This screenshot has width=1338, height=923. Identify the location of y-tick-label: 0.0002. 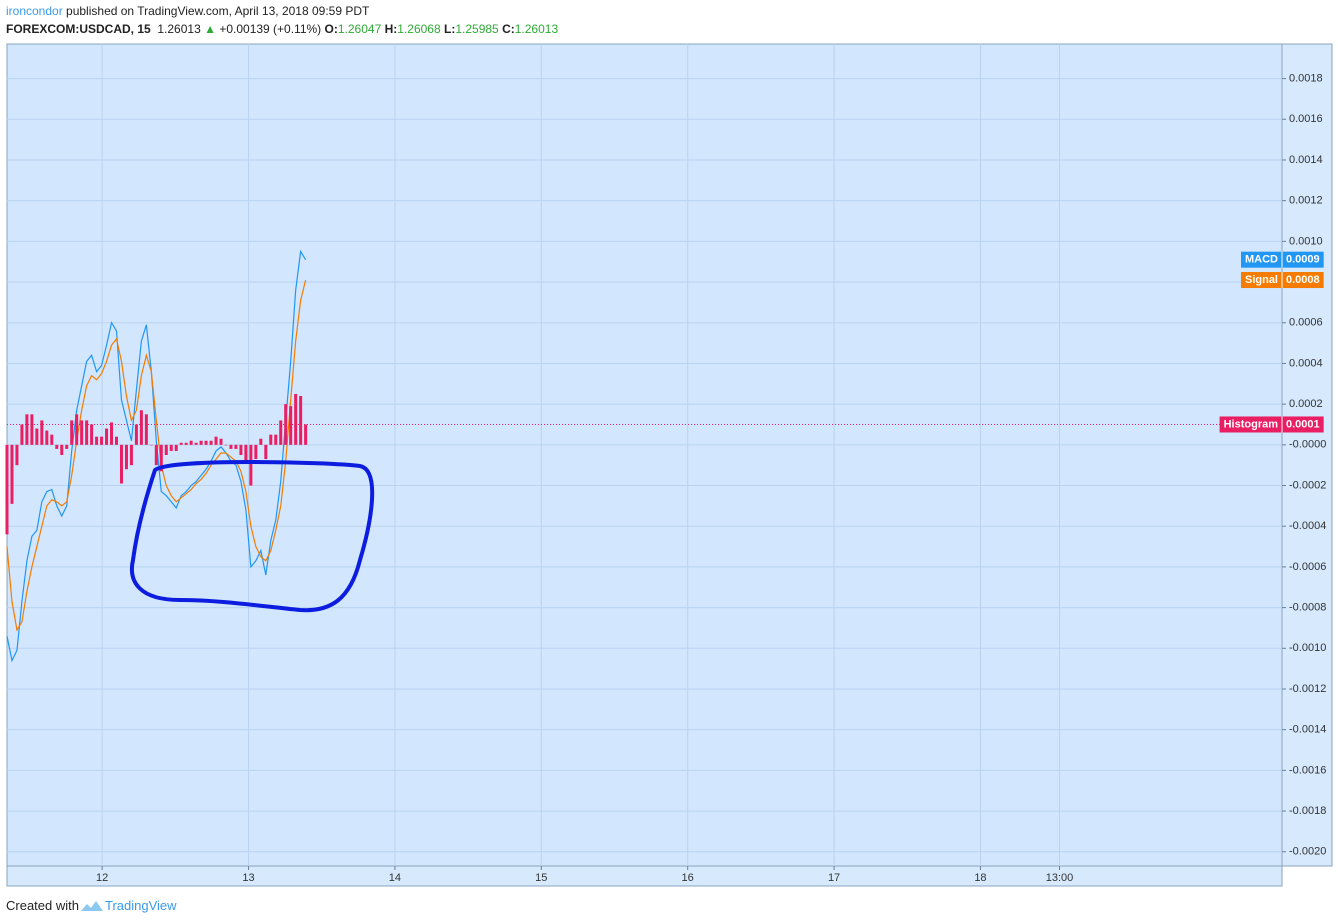
(1306, 404).